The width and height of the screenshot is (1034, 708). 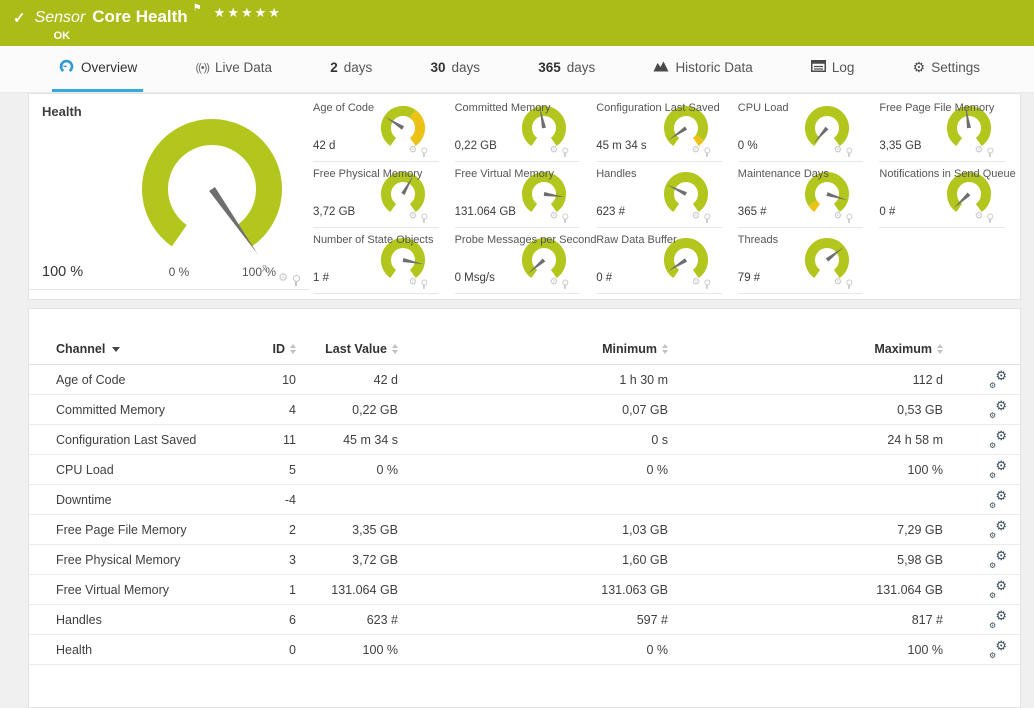 What do you see at coordinates (212, 194) in the screenshot?
I see `health-gauge: x̄` at bounding box center [212, 194].